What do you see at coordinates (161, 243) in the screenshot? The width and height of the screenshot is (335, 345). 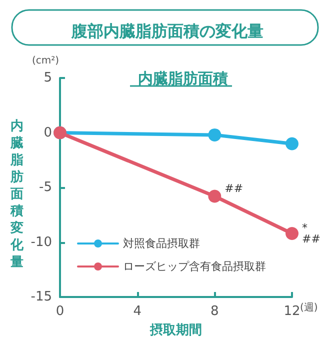 I see `legend-label: 対照食品摂取群` at bounding box center [161, 243].